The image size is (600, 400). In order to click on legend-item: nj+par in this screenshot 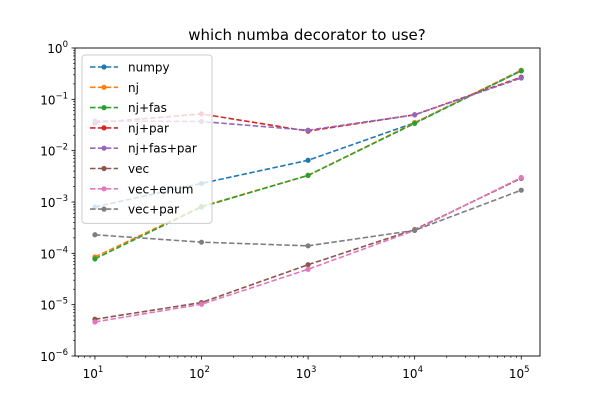, I will do `click(129, 128)`.